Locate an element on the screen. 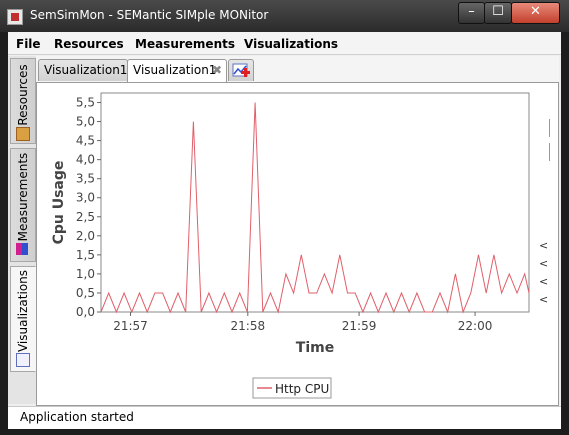 This screenshot has width=569, height=435. menu-file: File is located at coordinates (28, 44).